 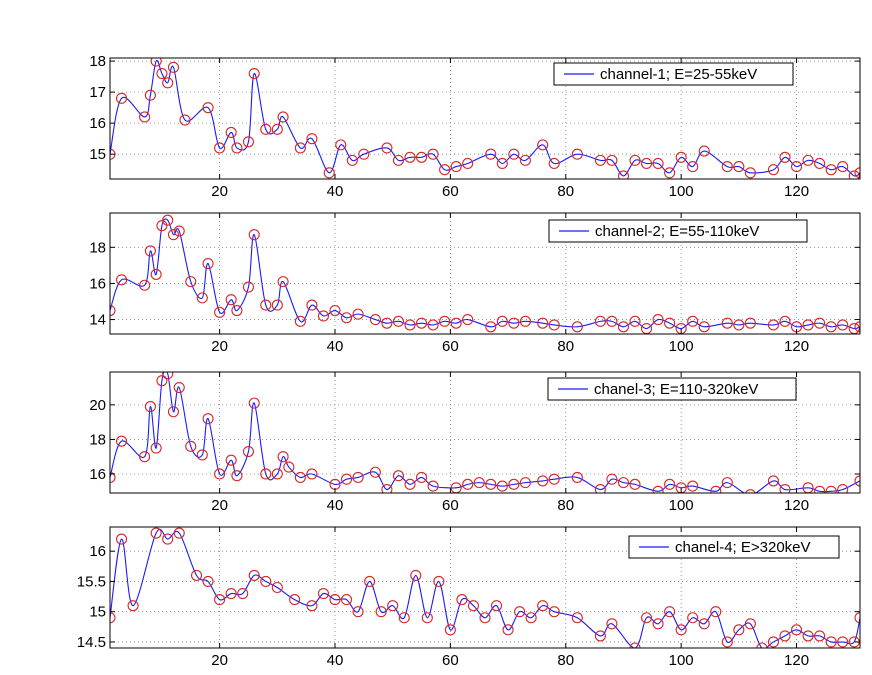 What do you see at coordinates (97, 92) in the screenshot?
I see `y-tick-label: 17` at bounding box center [97, 92].